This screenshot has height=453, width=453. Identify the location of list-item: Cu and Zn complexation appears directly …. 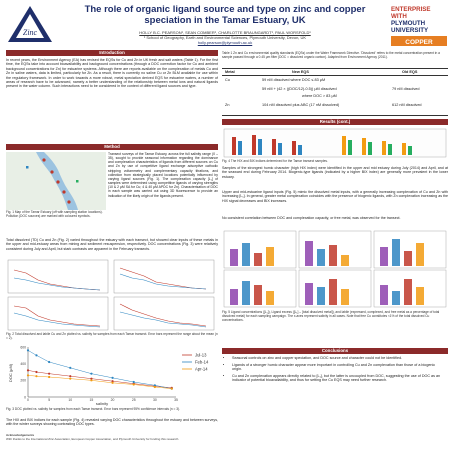
(339, 378).